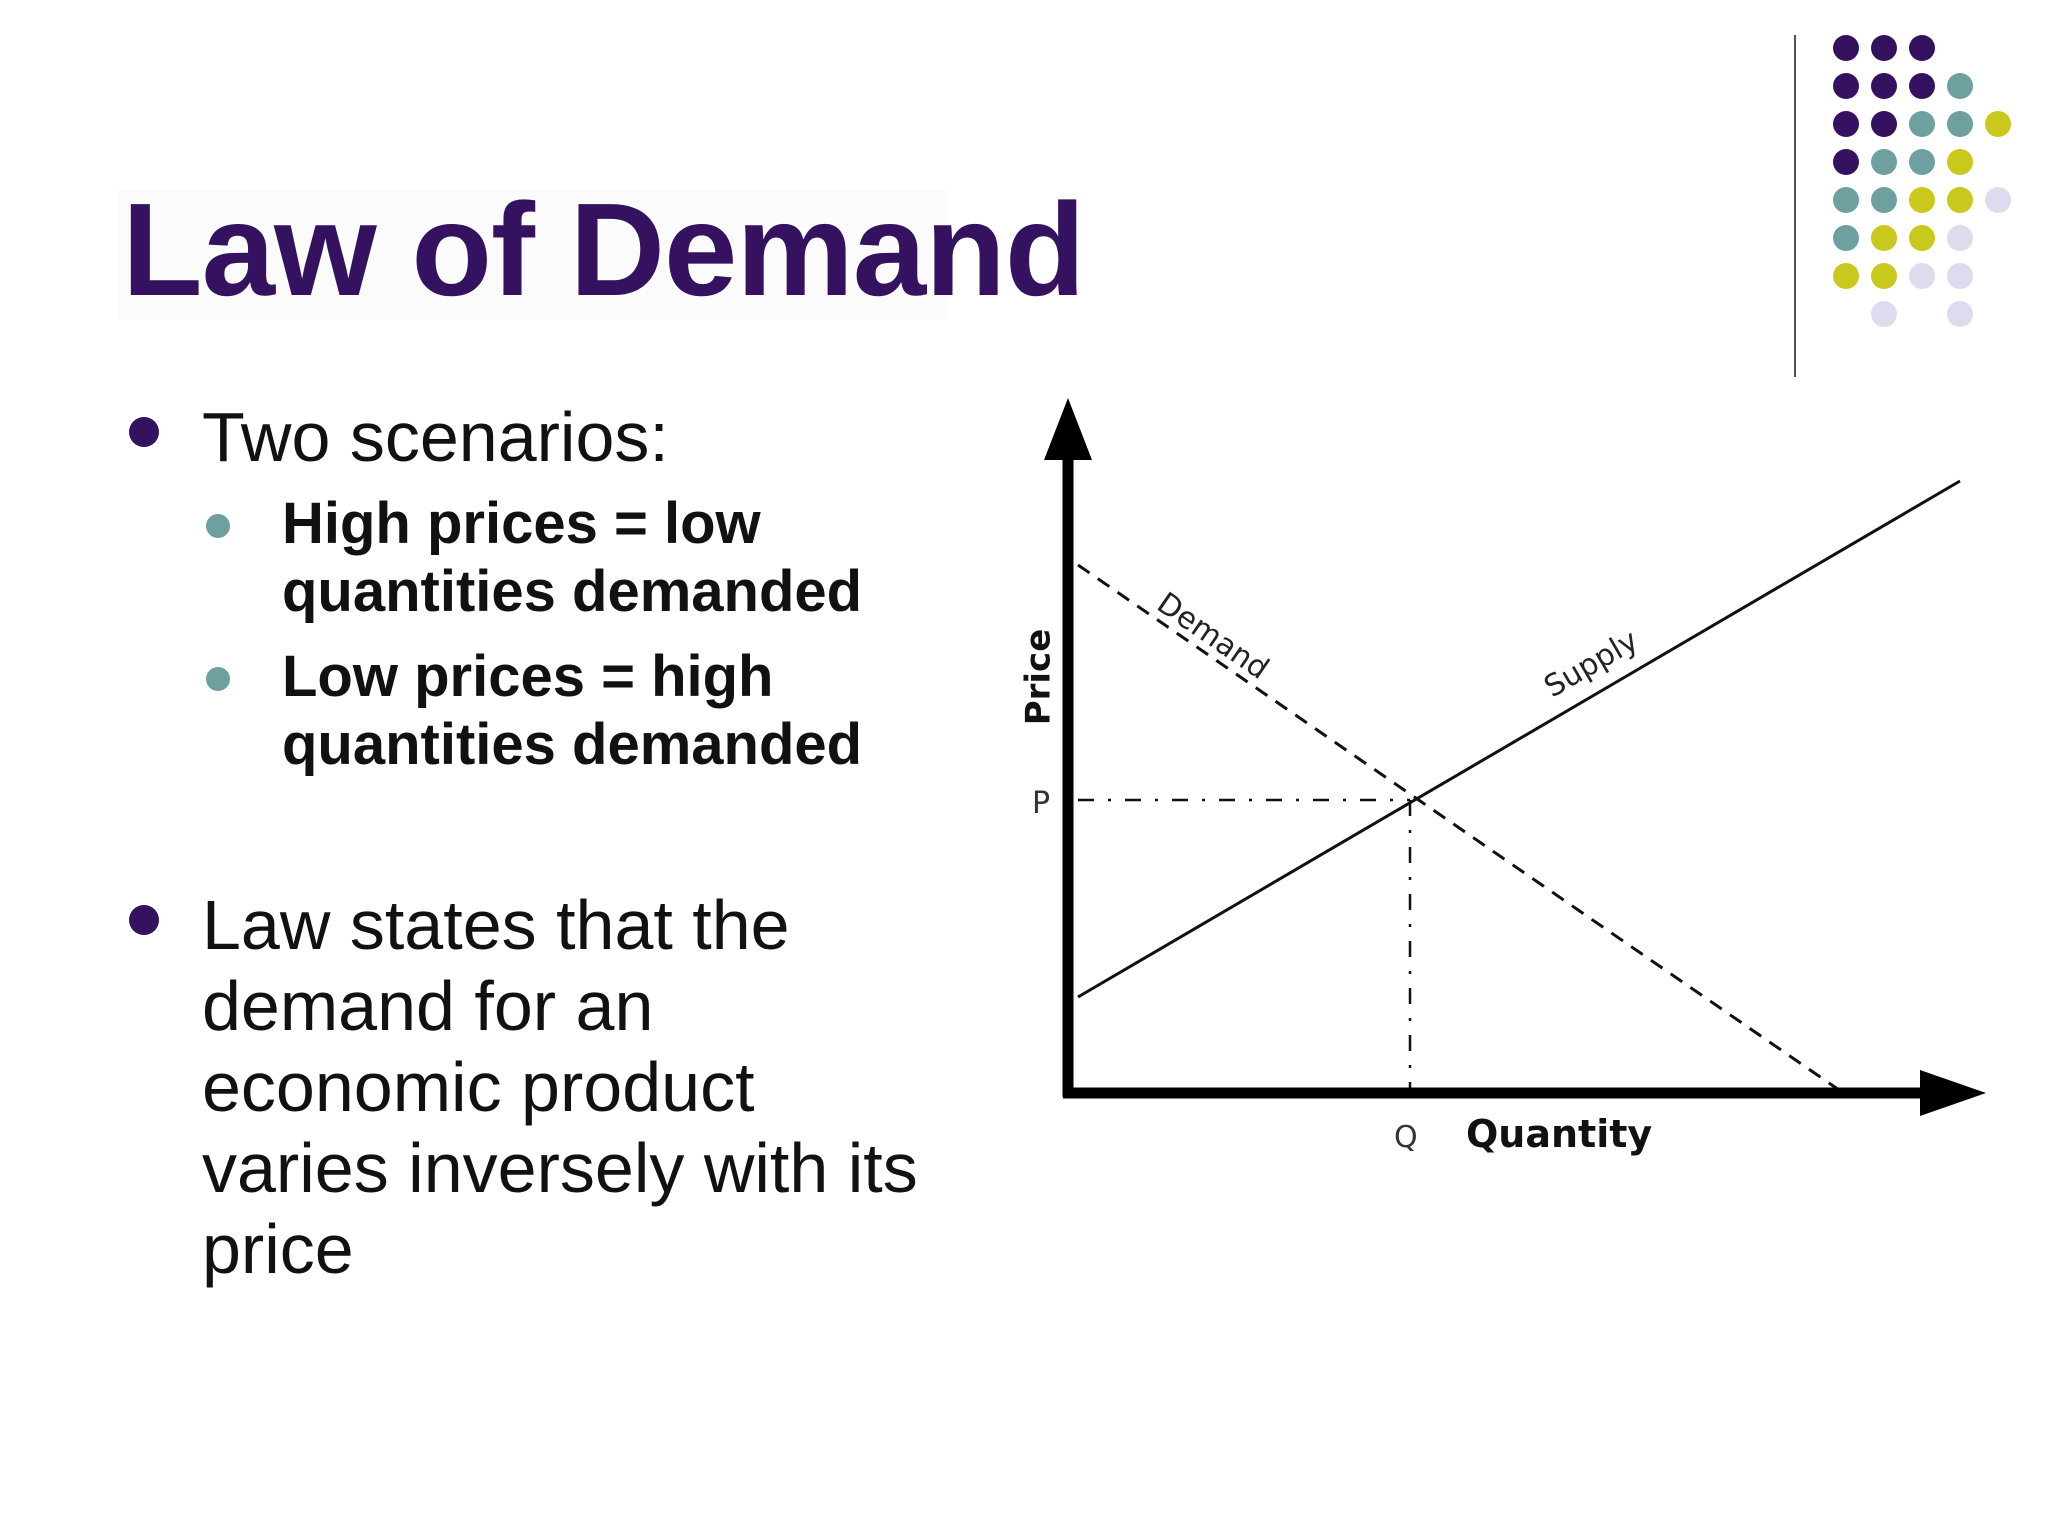 The image size is (2048, 1536). I want to click on bullet-text-line: Law states that the, so click(496, 925).